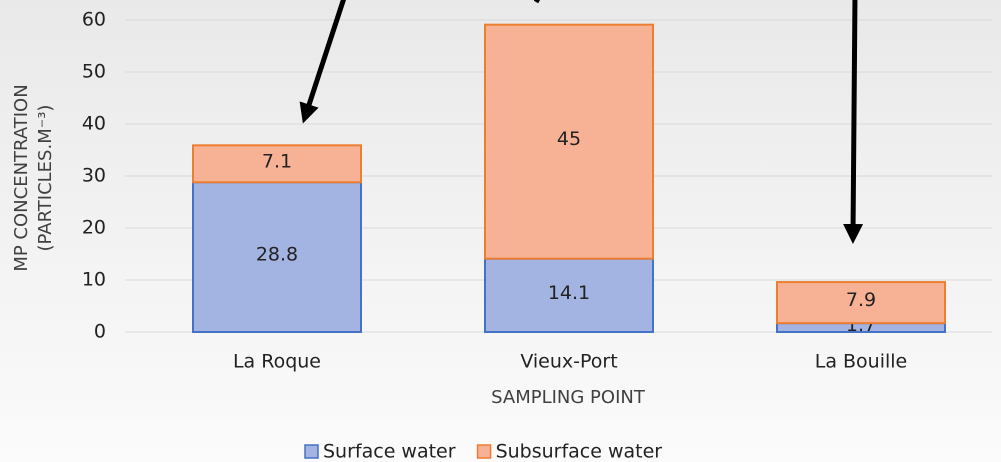 This screenshot has width=1001, height=462. Describe the element at coordinates (568, 362) in the screenshot. I see `x-tick-label: Vieux-Port` at that location.